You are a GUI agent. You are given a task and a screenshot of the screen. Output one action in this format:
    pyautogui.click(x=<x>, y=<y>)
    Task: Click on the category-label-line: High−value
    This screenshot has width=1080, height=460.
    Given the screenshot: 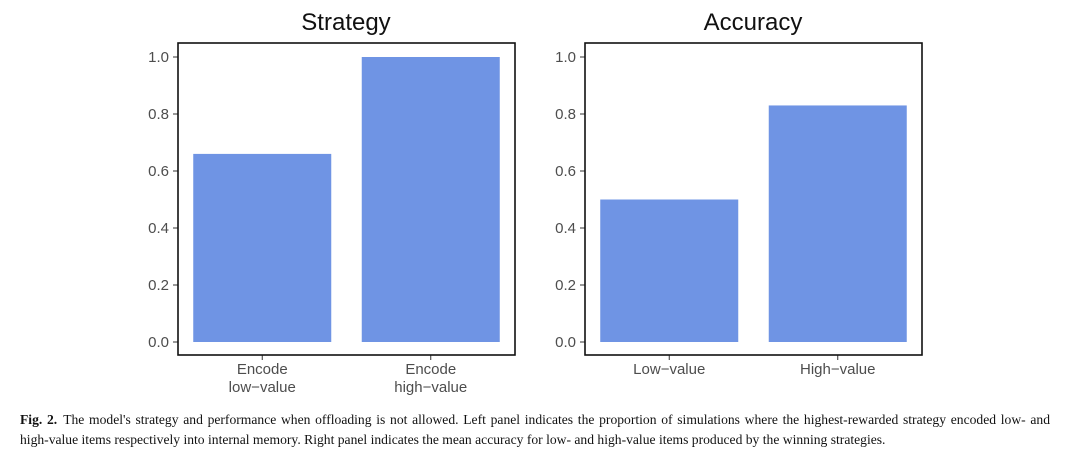 What is the action you would take?
    pyautogui.click(x=837, y=369)
    